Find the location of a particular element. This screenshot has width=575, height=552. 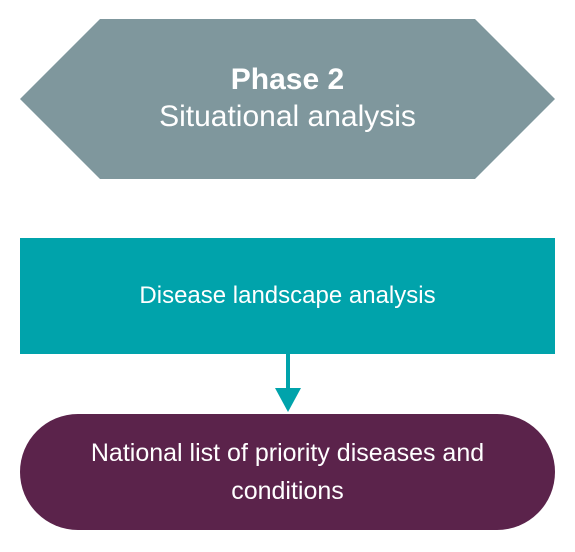

phase-title: Phase 2 is located at coordinates (287, 80).